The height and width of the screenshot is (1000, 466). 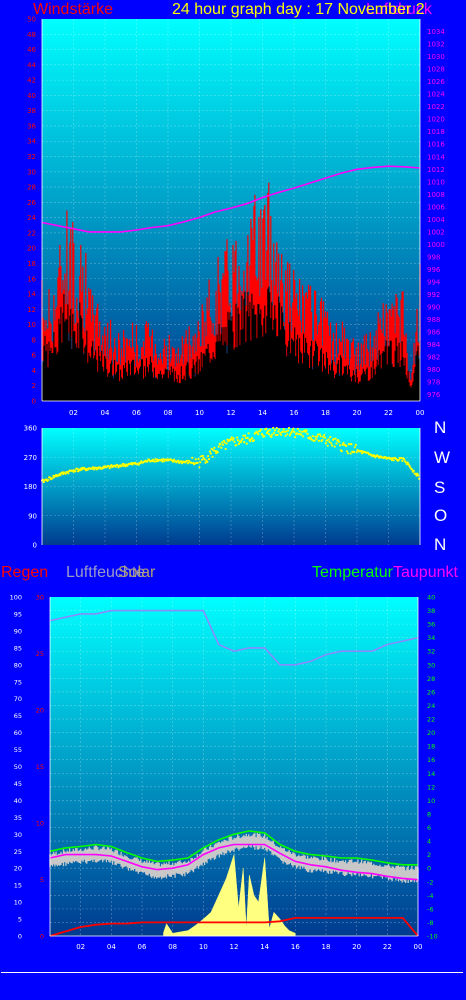 I want to click on y-tick-label-right: 1032, so click(x=436, y=45).